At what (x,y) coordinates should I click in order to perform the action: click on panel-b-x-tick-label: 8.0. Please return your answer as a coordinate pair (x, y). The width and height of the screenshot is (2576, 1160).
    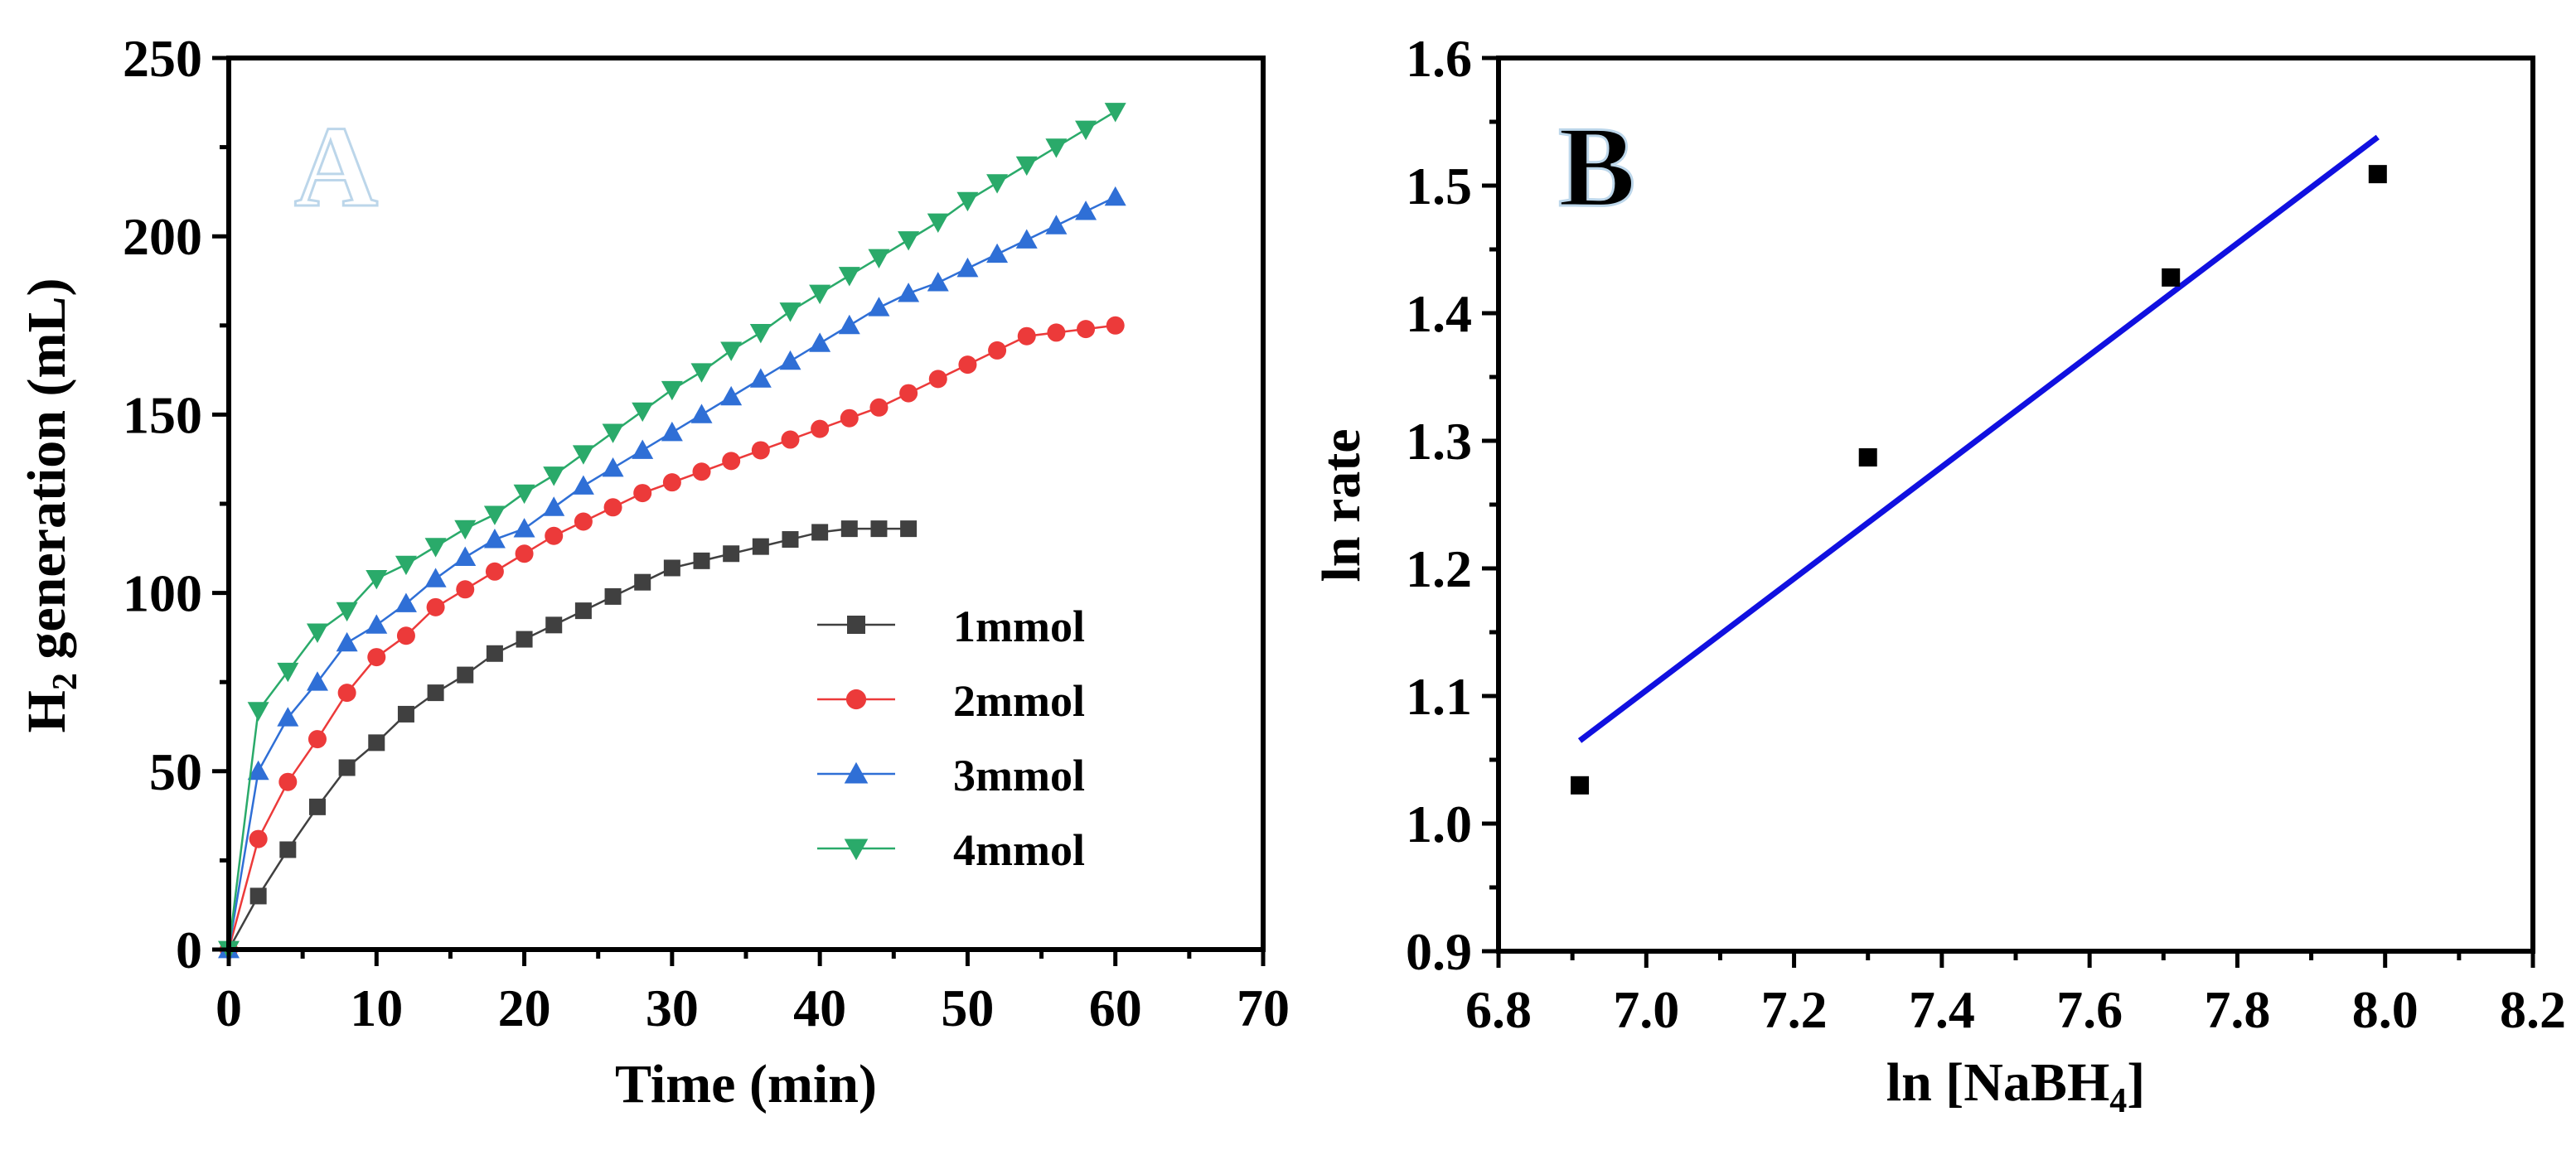
    Looking at the image, I should click on (2385, 1009).